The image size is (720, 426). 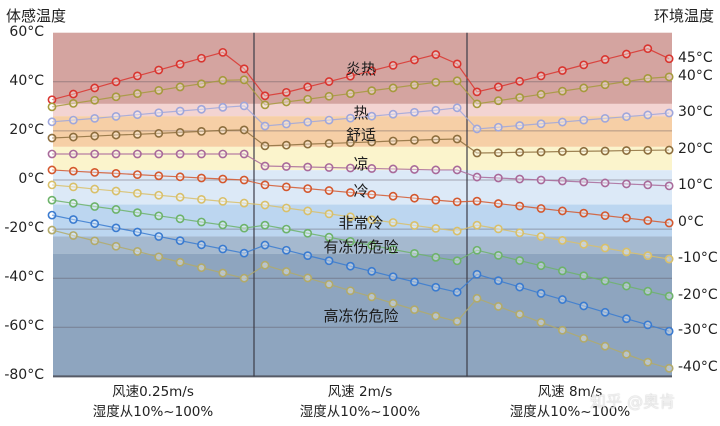 I want to click on zone-label: 非常冷, so click(x=361, y=223).